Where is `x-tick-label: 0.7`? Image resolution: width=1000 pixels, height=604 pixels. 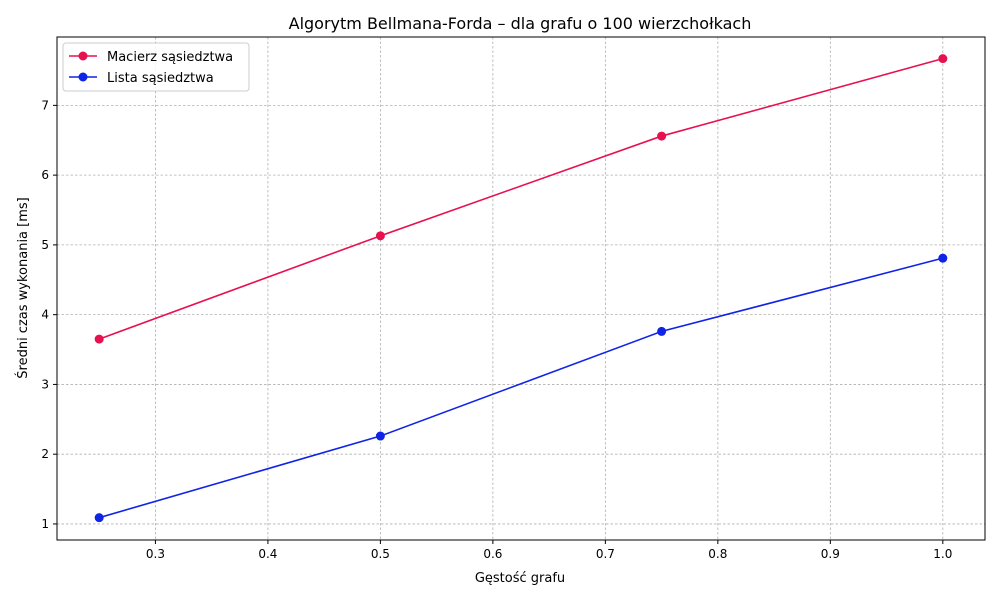
x-tick-label: 0.7 is located at coordinates (605, 554).